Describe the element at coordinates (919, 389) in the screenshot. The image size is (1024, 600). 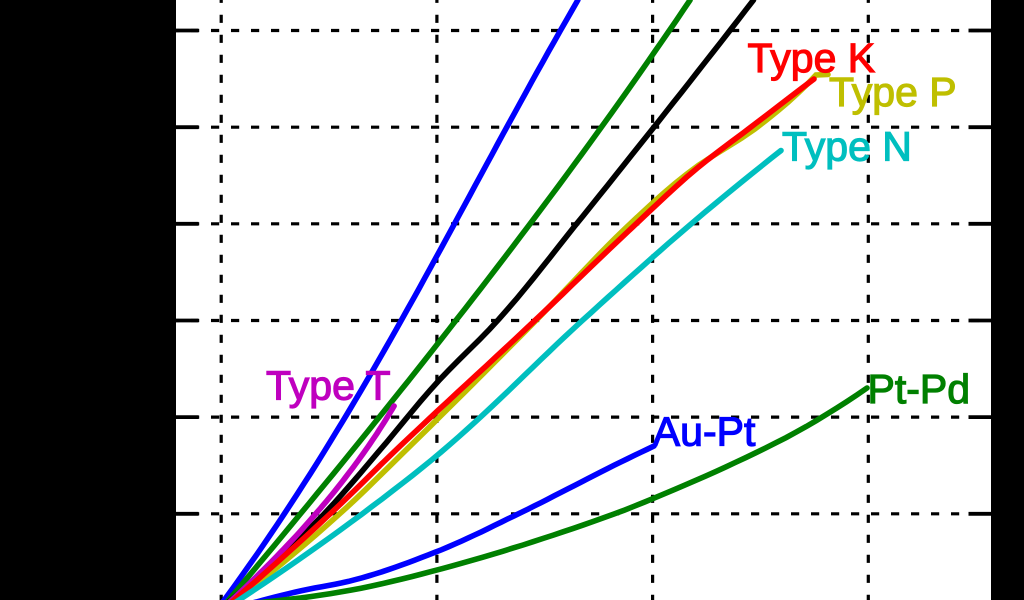
I see `svg-text: Pt-Pd` at that location.